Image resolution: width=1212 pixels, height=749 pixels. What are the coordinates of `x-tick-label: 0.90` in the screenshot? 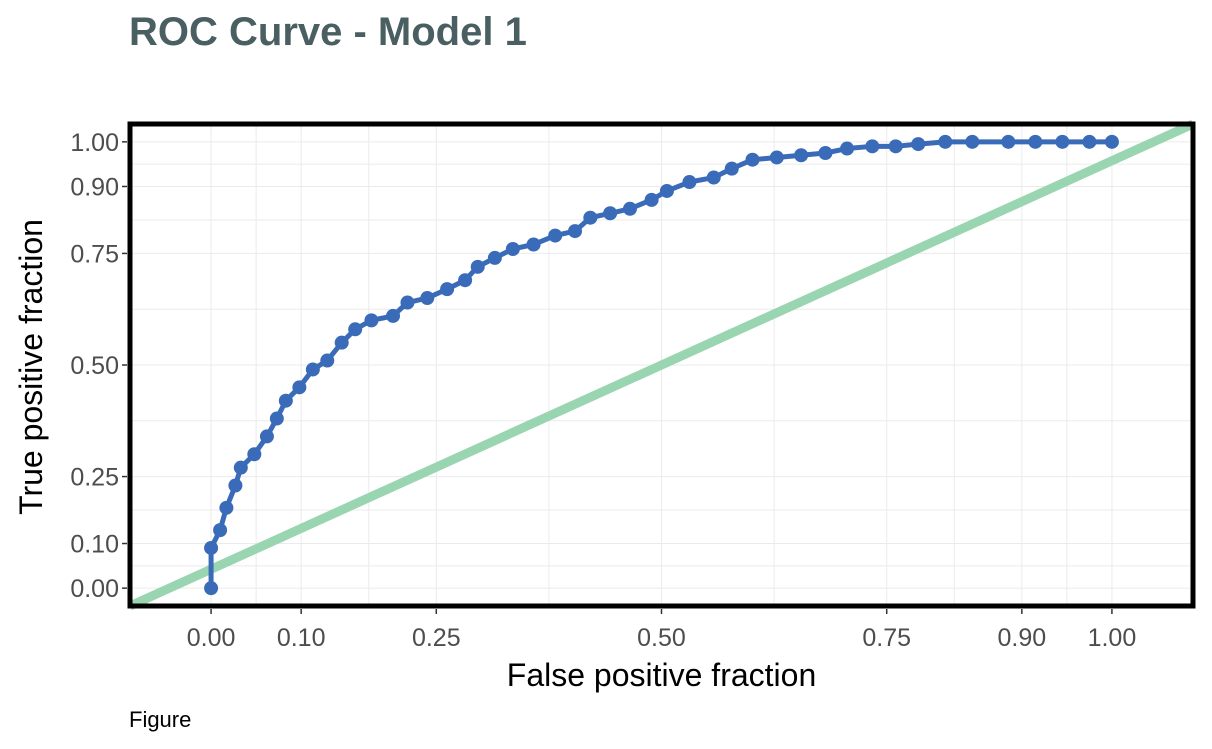 It's located at (1022, 638).